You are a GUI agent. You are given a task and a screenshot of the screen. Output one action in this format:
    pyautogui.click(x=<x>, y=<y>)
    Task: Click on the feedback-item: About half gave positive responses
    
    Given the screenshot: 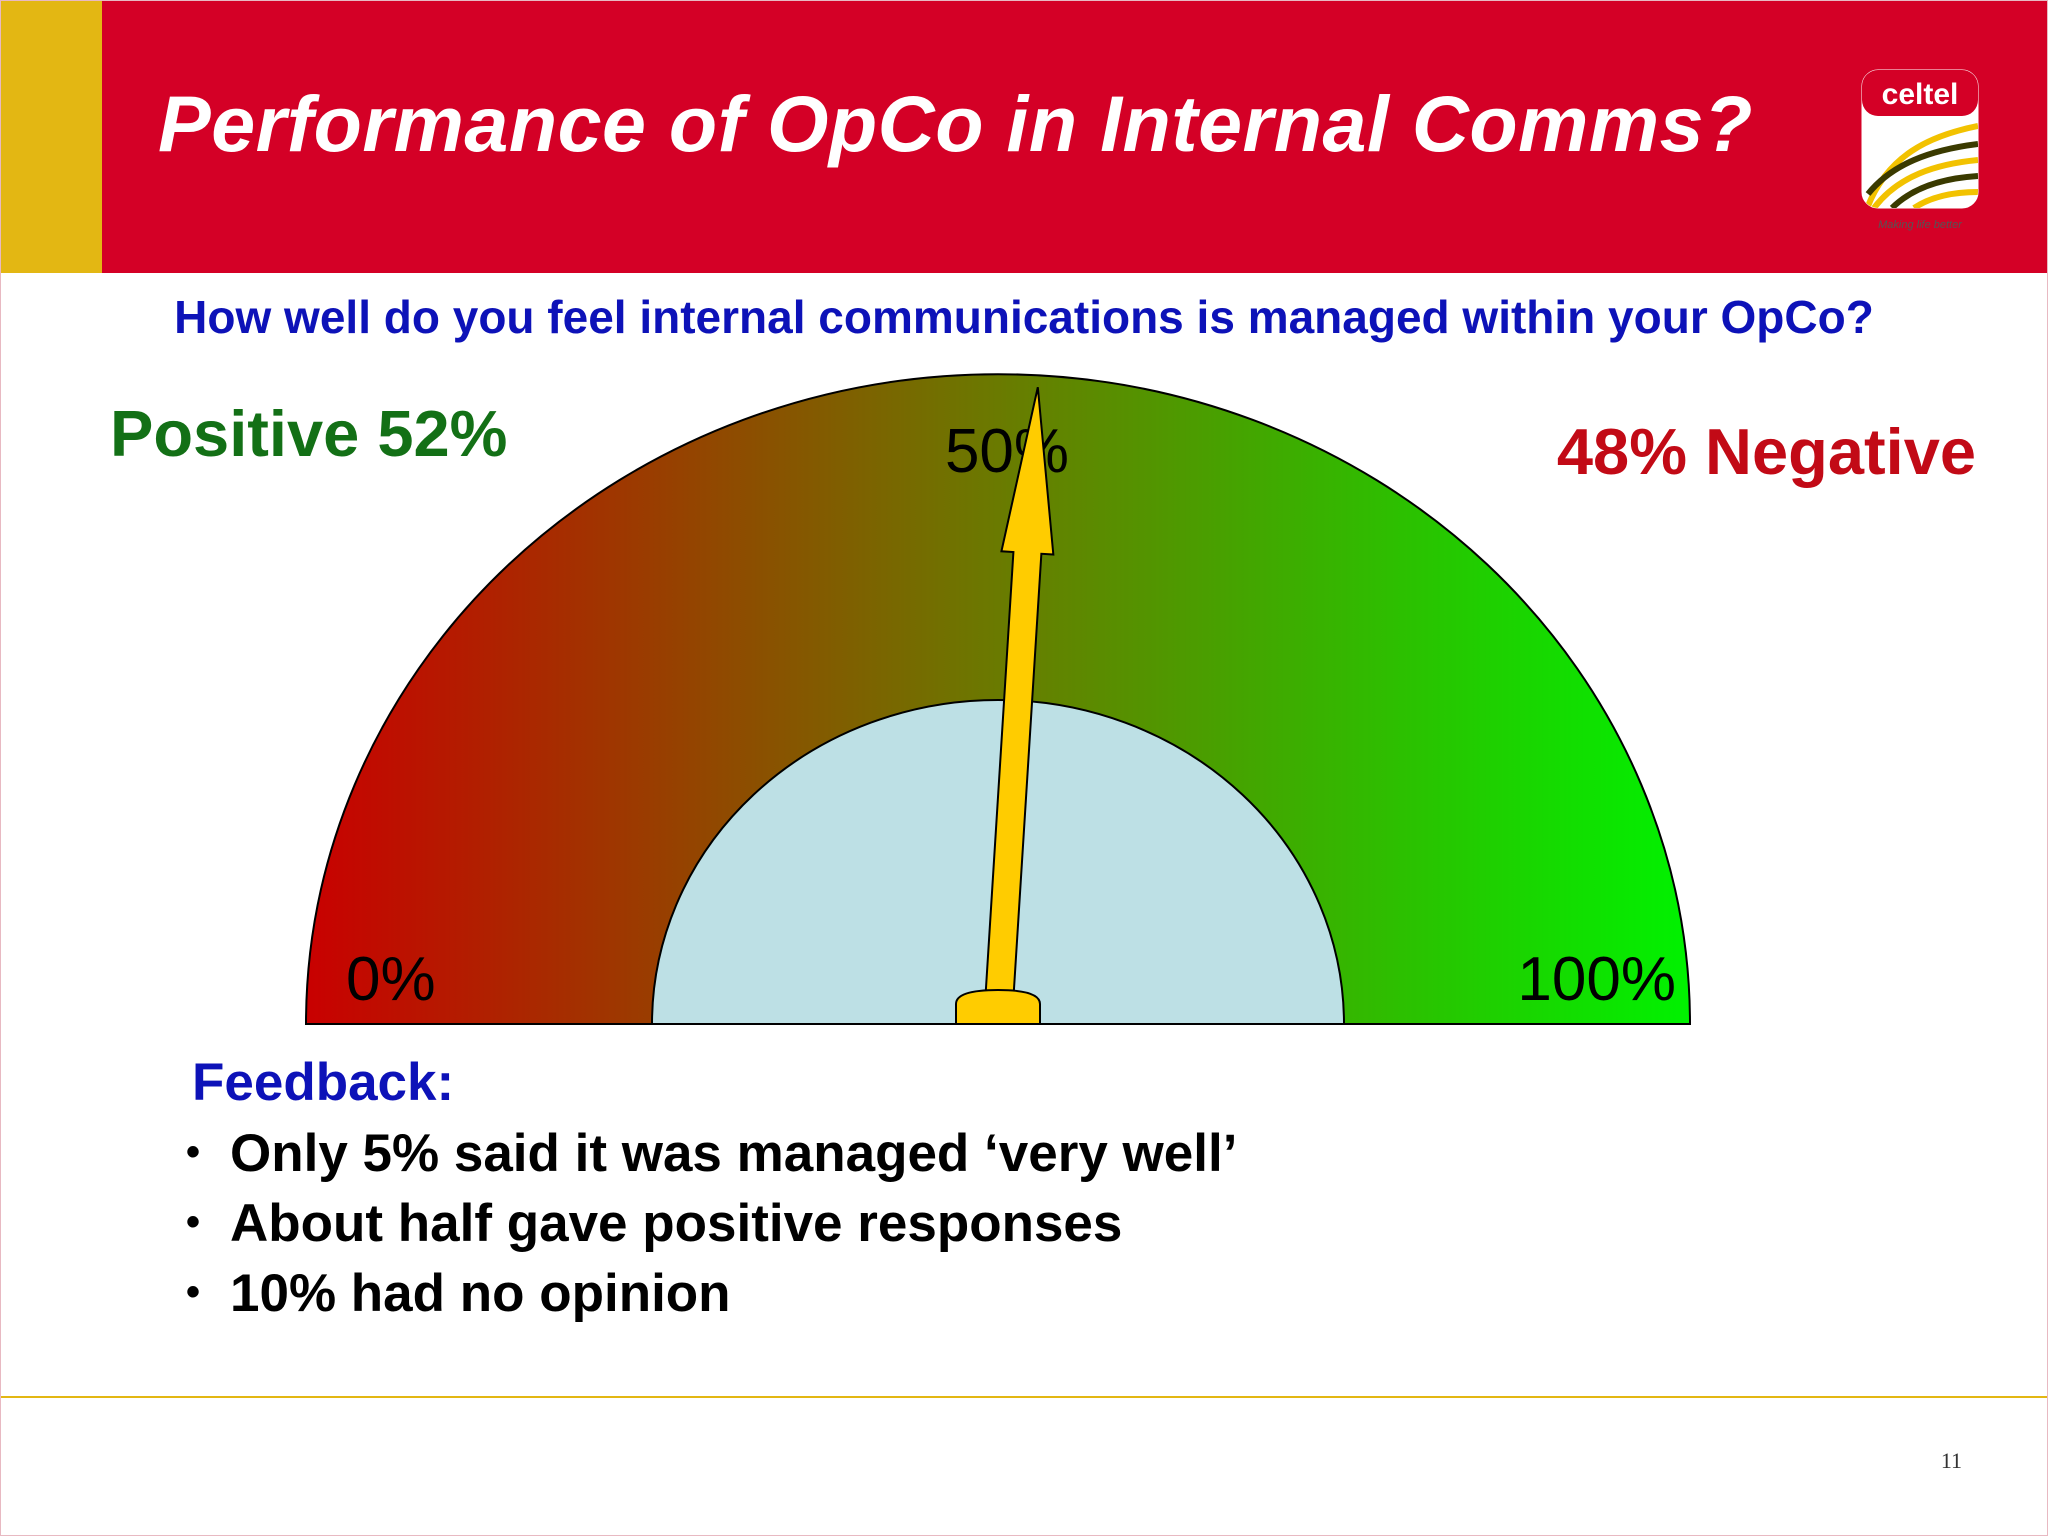 What is the action you would take?
    pyautogui.click(x=711, y=1223)
    